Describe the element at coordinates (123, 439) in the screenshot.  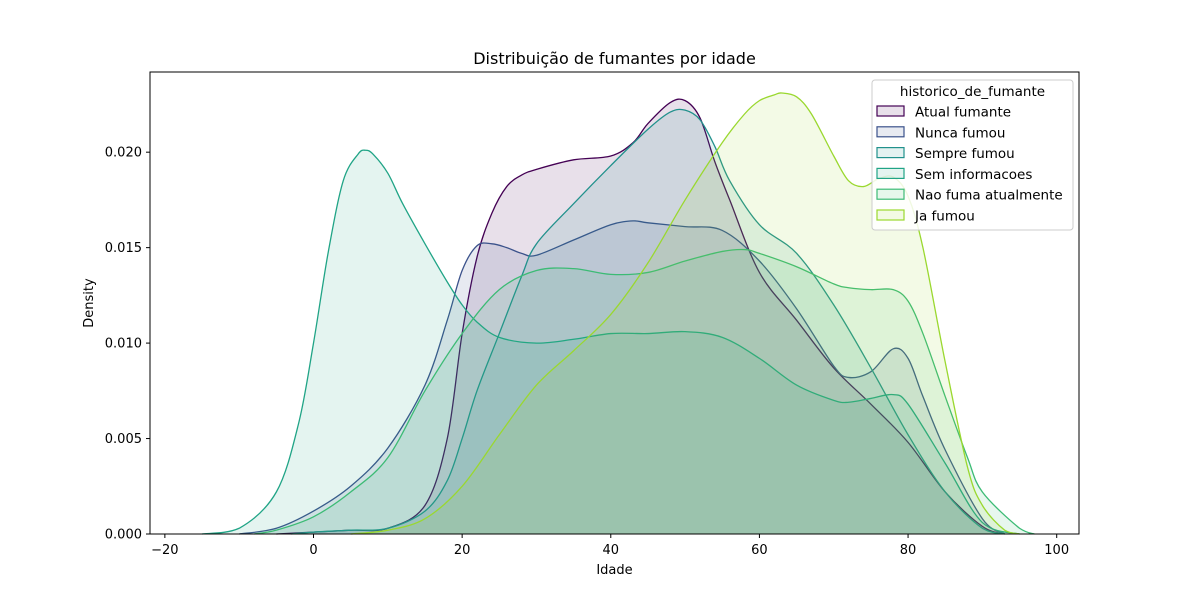
I see `y-tick-label: 0.005` at that location.